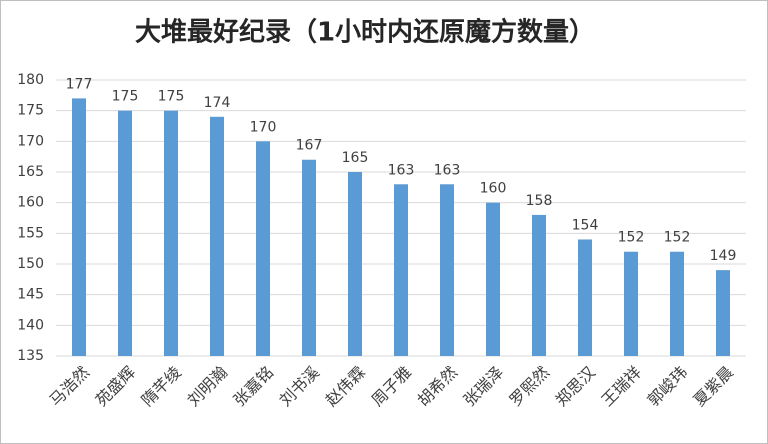 The height and width of the screenshot is (444, 768). What do you see at coordinates (30, 264) in the screenshot?
I see `y-tick-label: 150` at bounding box center [30, 264].